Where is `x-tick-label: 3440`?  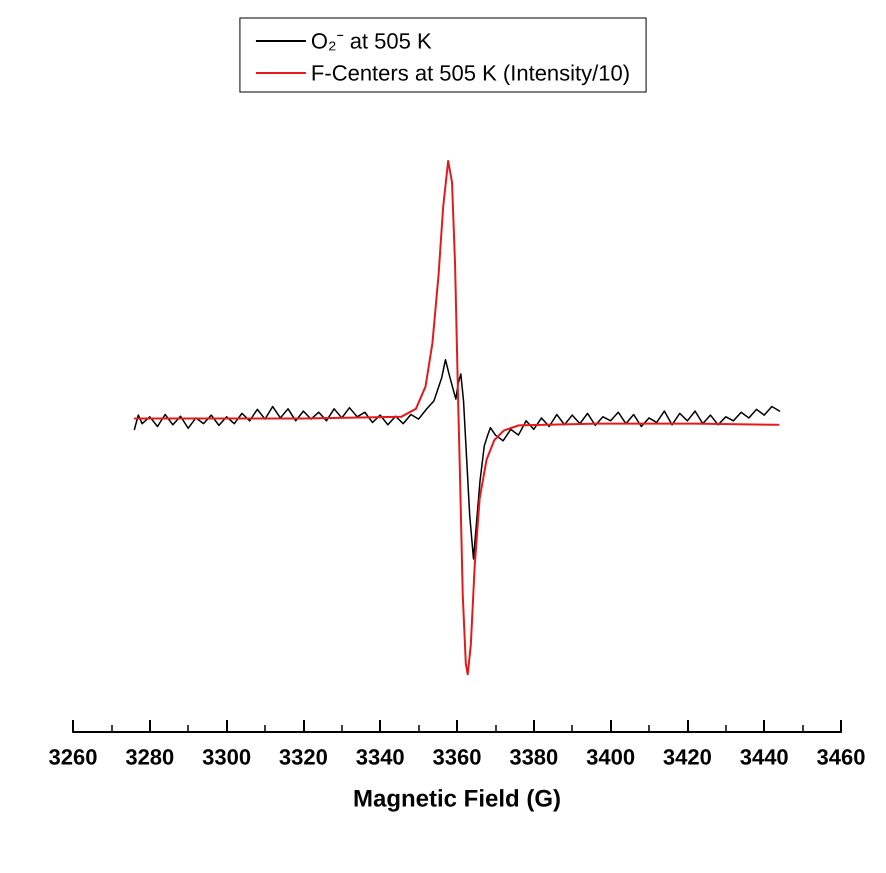
x-tick-label: 3440 is located at coordinates (764, 757).